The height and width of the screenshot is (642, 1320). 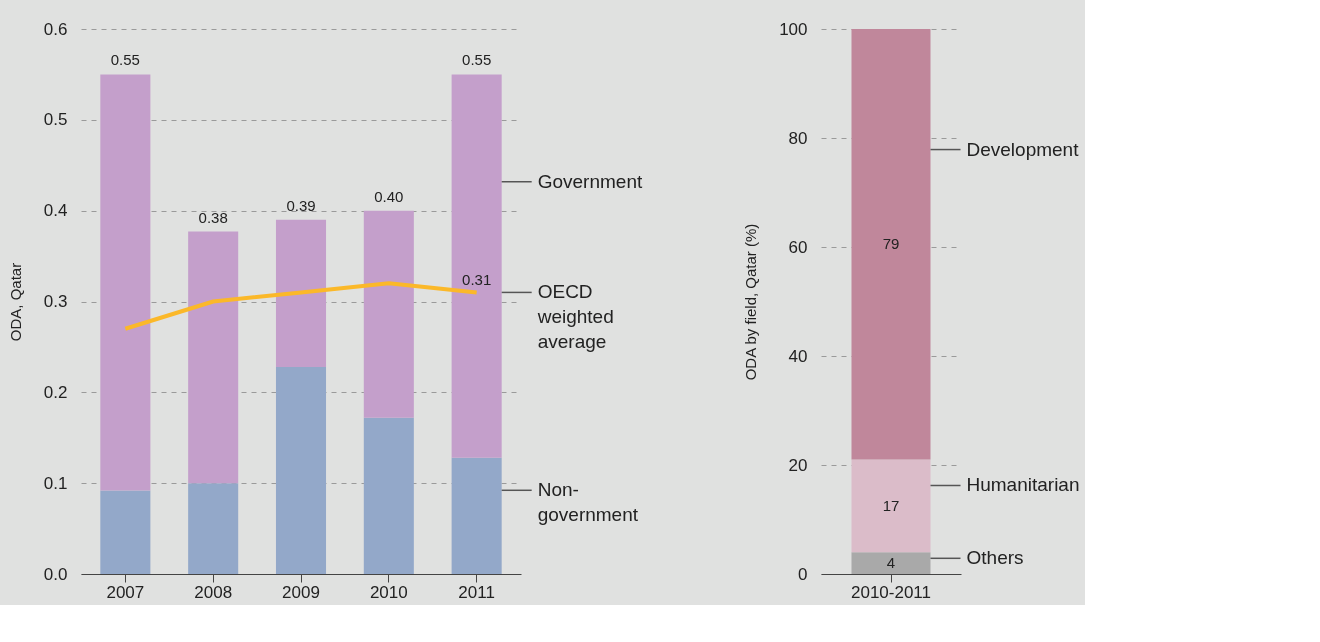 I want to click on data-label: 4, so click(x=891, y=563).